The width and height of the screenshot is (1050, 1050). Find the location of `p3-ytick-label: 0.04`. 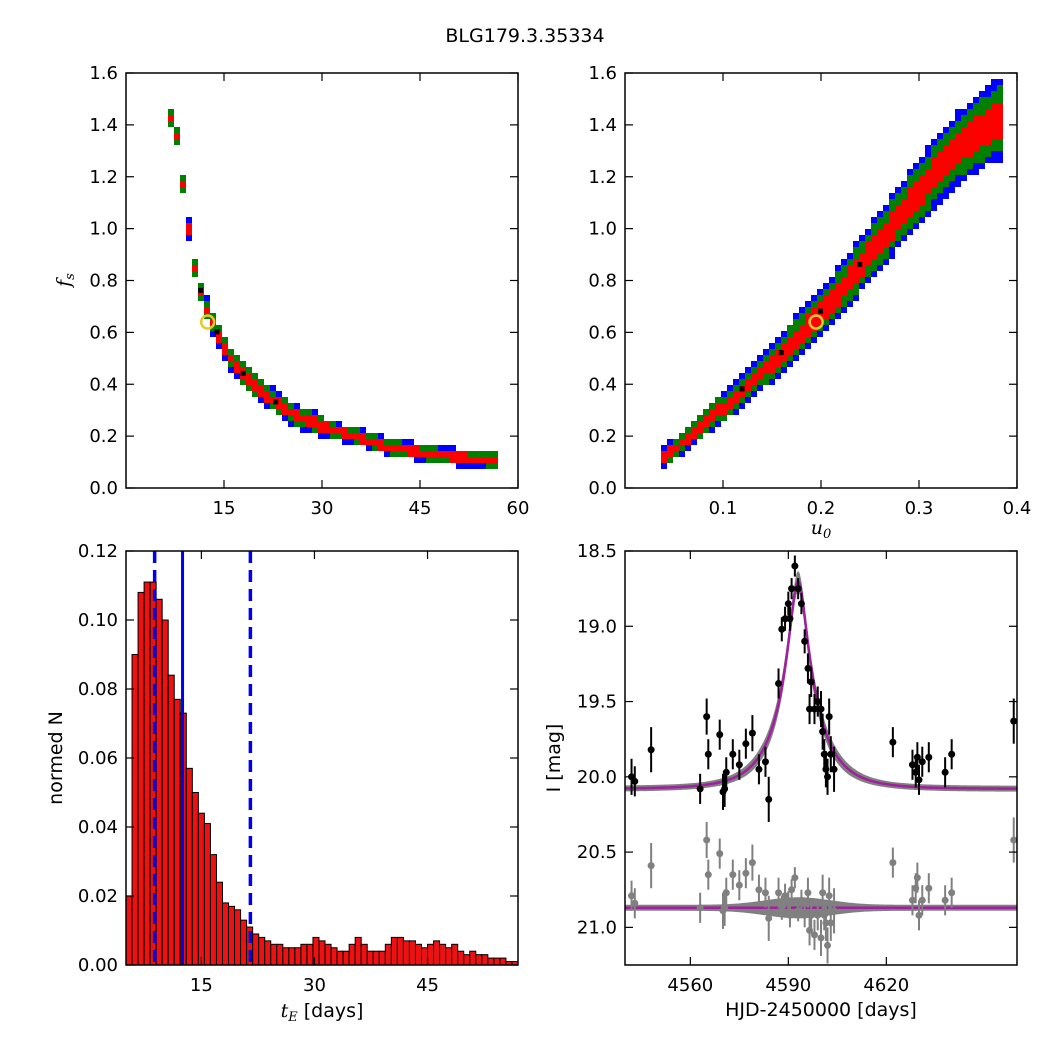

p3-ytick-label: 0.04 is located at coordinates (98, 827).